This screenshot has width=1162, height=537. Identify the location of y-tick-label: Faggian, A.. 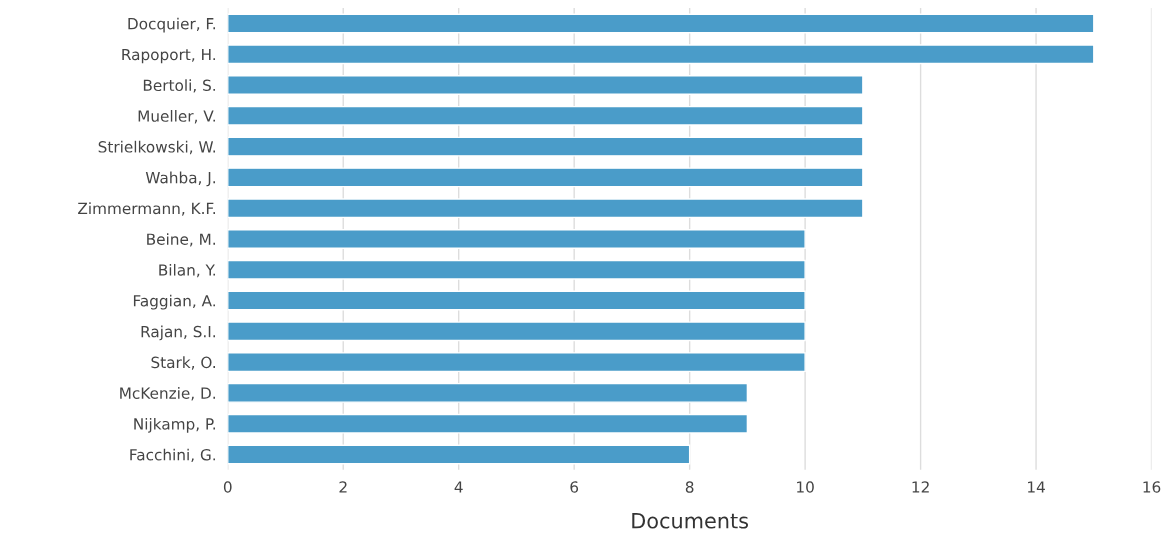
(174, 302).